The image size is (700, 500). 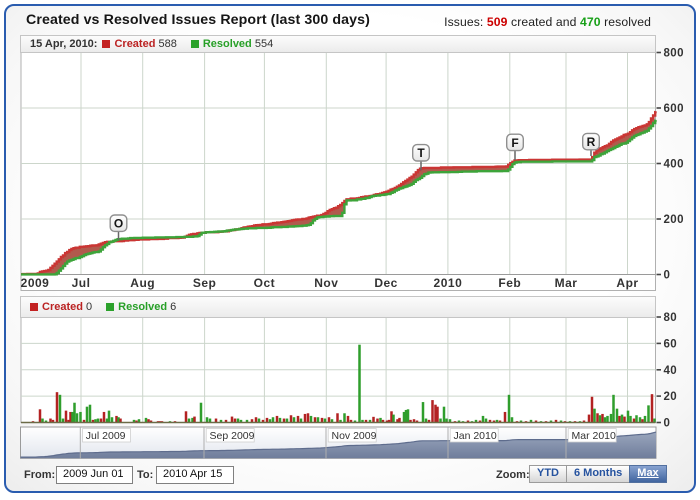 I want to click on svg-text: Dec, so click(x=386, y=283).